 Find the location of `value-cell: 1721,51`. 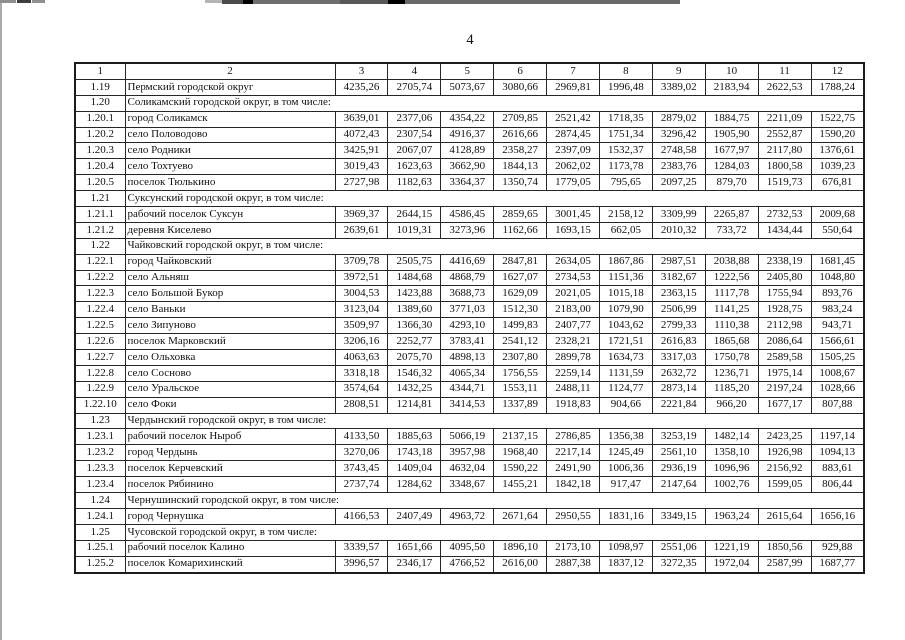

value-cell: 1721,51 is located at coordinates (625, 342).